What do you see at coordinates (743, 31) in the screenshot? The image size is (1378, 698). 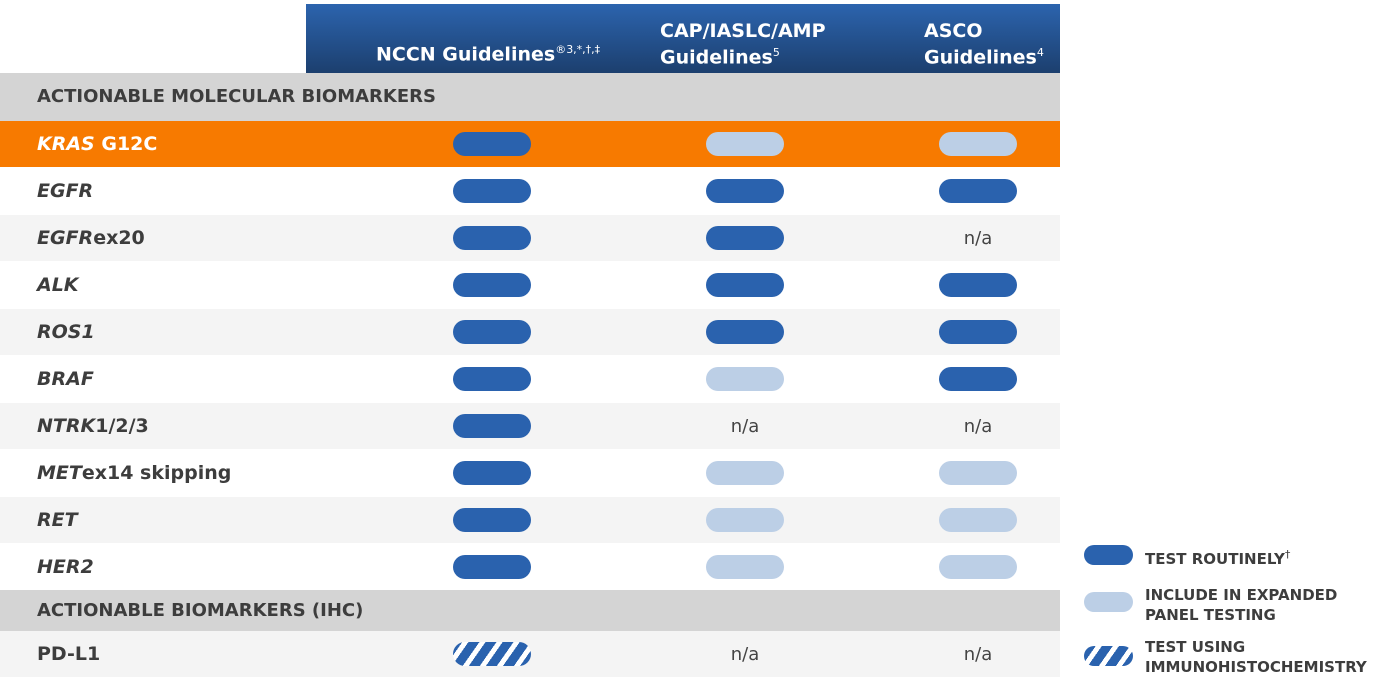 I see `header-cap-l1: CAP/IASLC/AMP` at bounding box center [743, 31].